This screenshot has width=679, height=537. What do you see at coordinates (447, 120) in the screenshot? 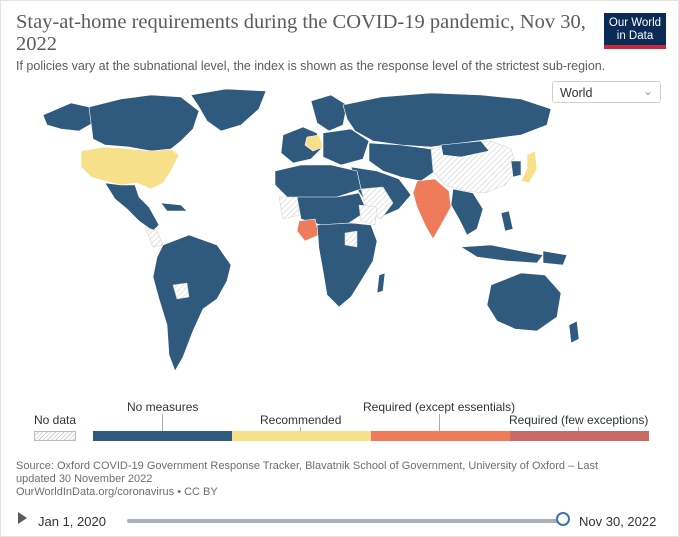
I see `country-russia` at bounding box center [447, 120].